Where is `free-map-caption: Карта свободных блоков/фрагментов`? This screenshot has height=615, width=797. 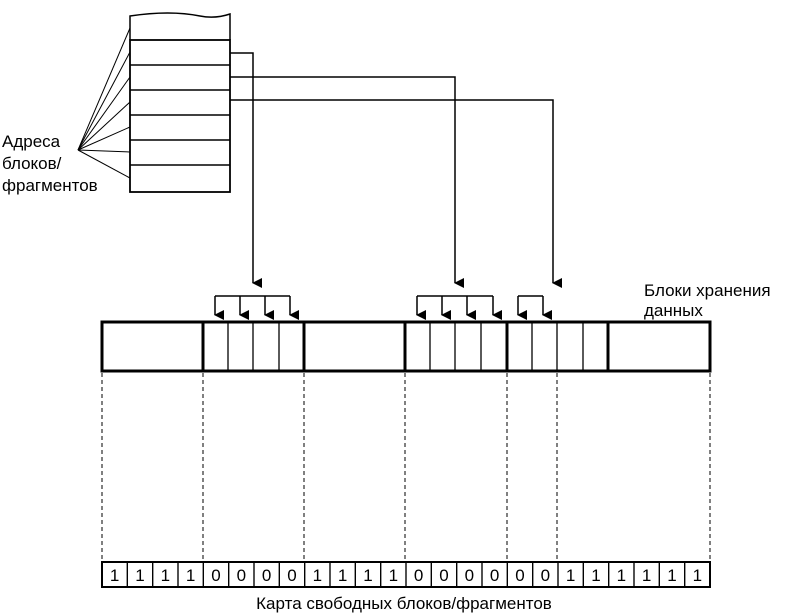
free-map-caption: Карта свободных блоков/фрагментов is located at coordinates (404, 603).